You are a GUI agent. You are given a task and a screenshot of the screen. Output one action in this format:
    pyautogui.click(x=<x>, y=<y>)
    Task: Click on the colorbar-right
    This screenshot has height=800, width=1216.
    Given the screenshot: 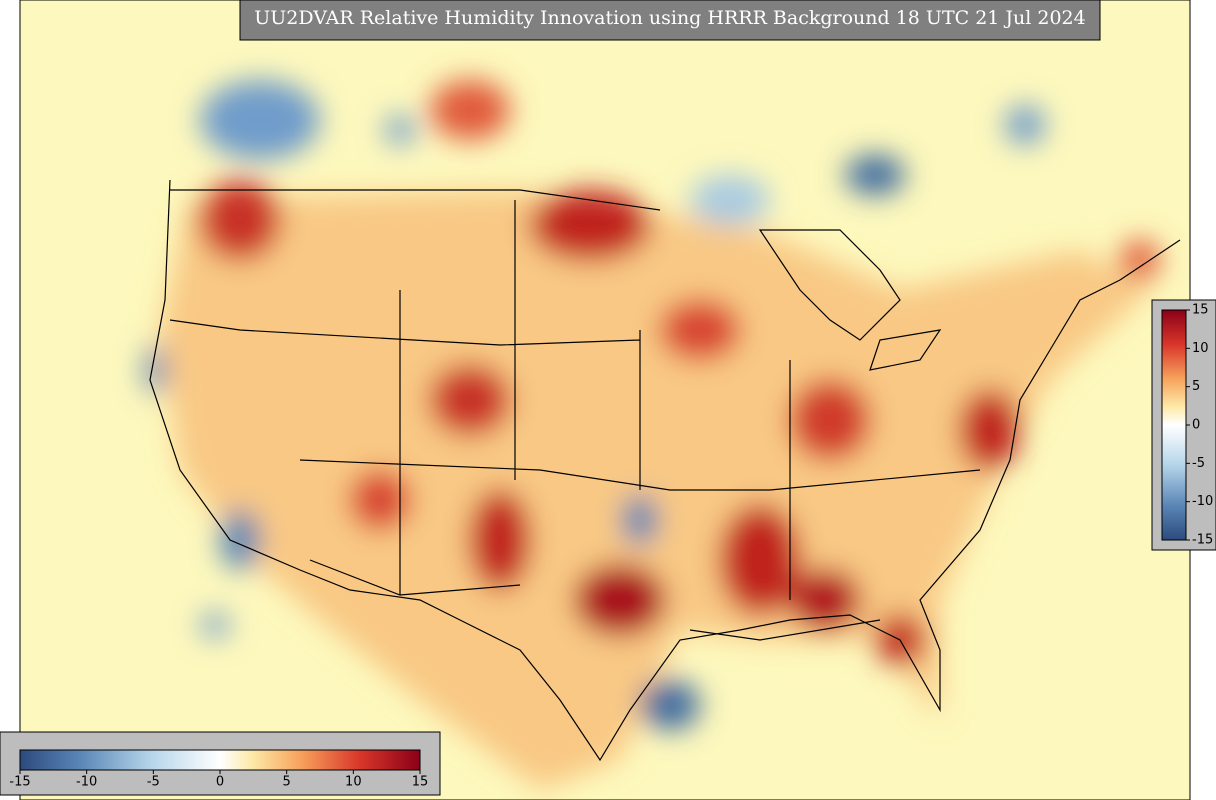 What is the action you would take?
    pyautogui.click(x=1174, y=425)
    